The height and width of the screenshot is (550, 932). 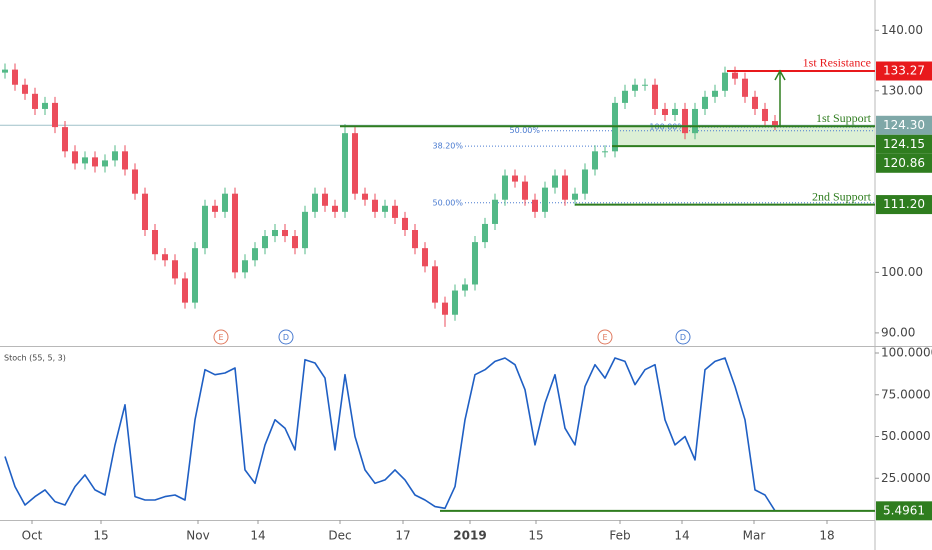 I want to click on y-tick-label: 50.0000, so click(x=906, y=436).